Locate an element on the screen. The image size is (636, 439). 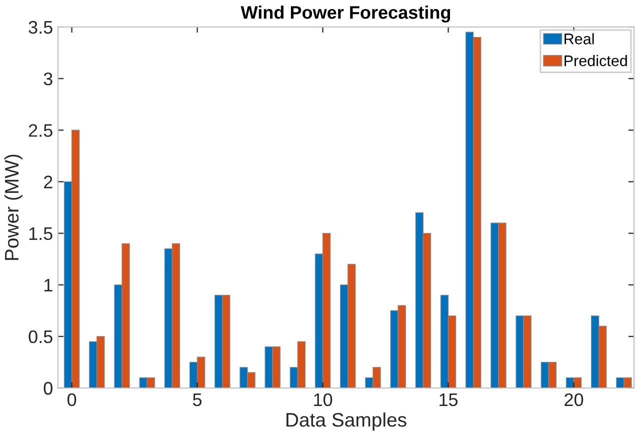
y-axis-title: Power (MW) is located at coordinates (13, 207).